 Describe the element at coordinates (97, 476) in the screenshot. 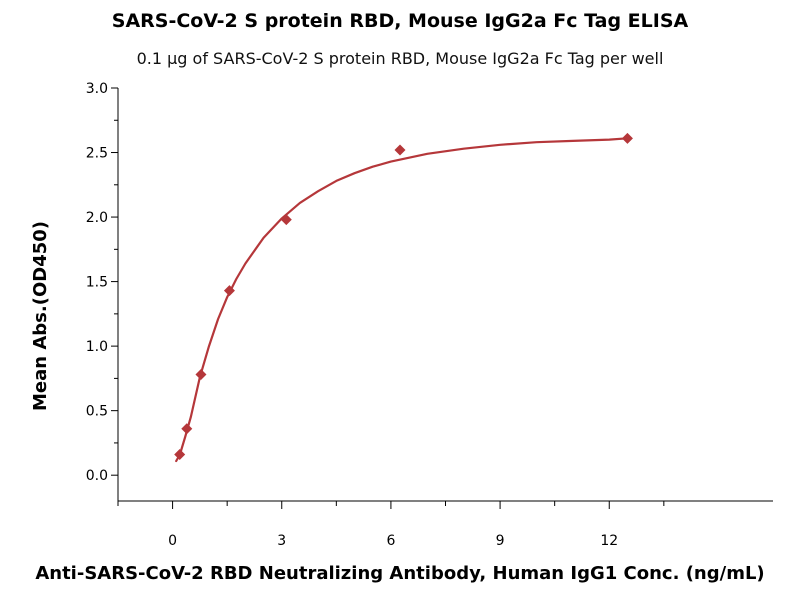

I see `y-tick-label: 0.0` at that location.